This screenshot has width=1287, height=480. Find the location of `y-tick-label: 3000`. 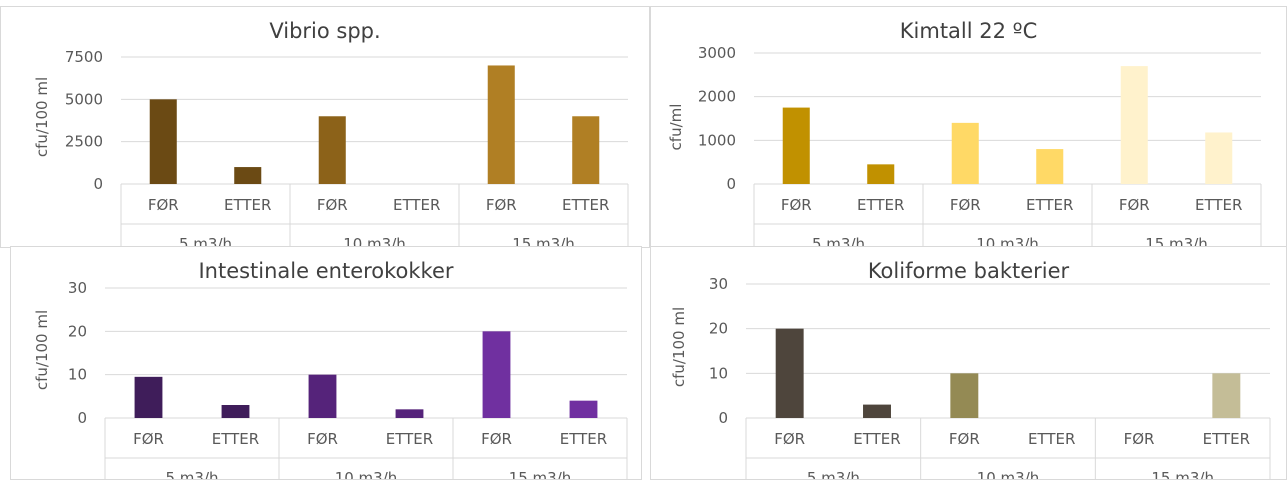

y-tick-label: 3000 is located at coordinates (717, 53).